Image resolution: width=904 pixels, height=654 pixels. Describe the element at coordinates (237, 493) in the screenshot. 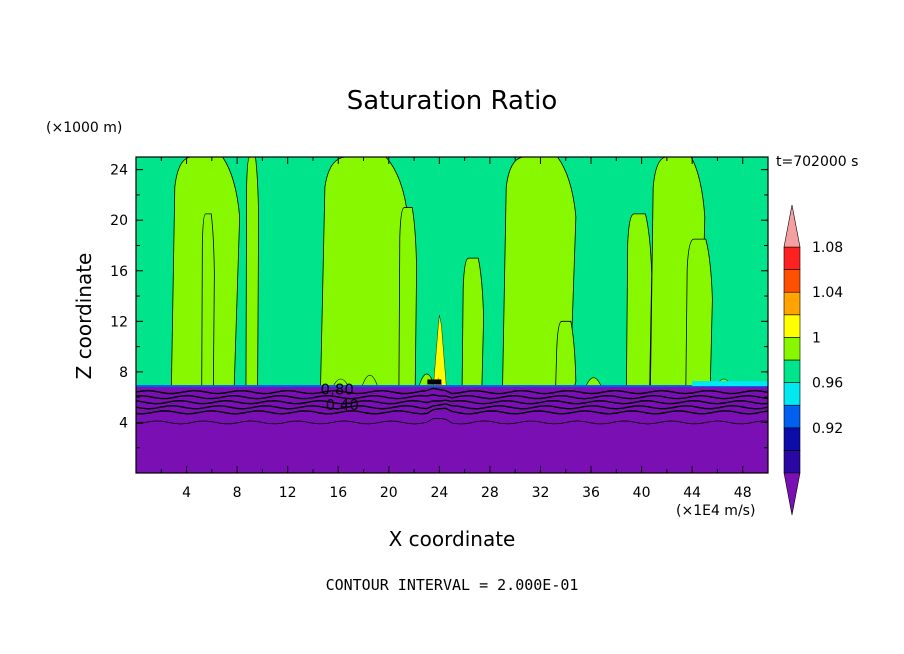

I see `x-tick-label: 8` at that location.